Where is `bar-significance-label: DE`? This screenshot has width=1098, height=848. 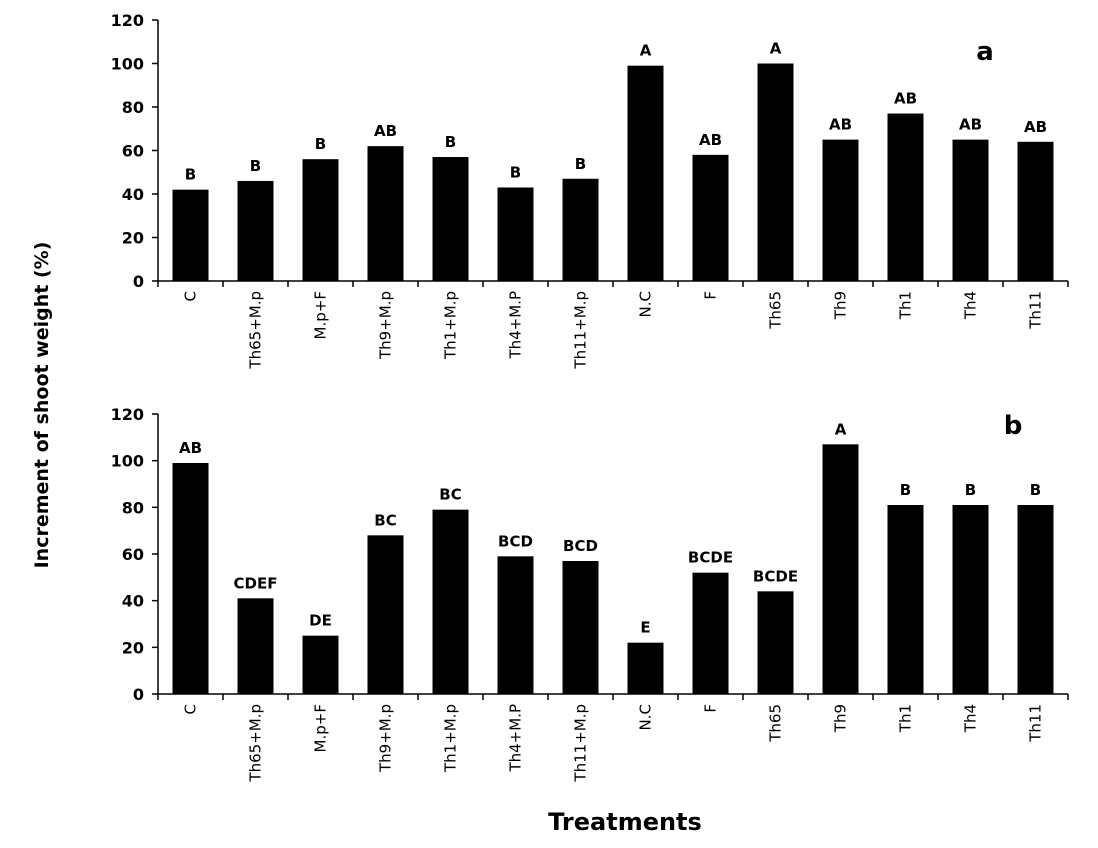
bar-significance-label: DE is located at coordinates (320, 621).